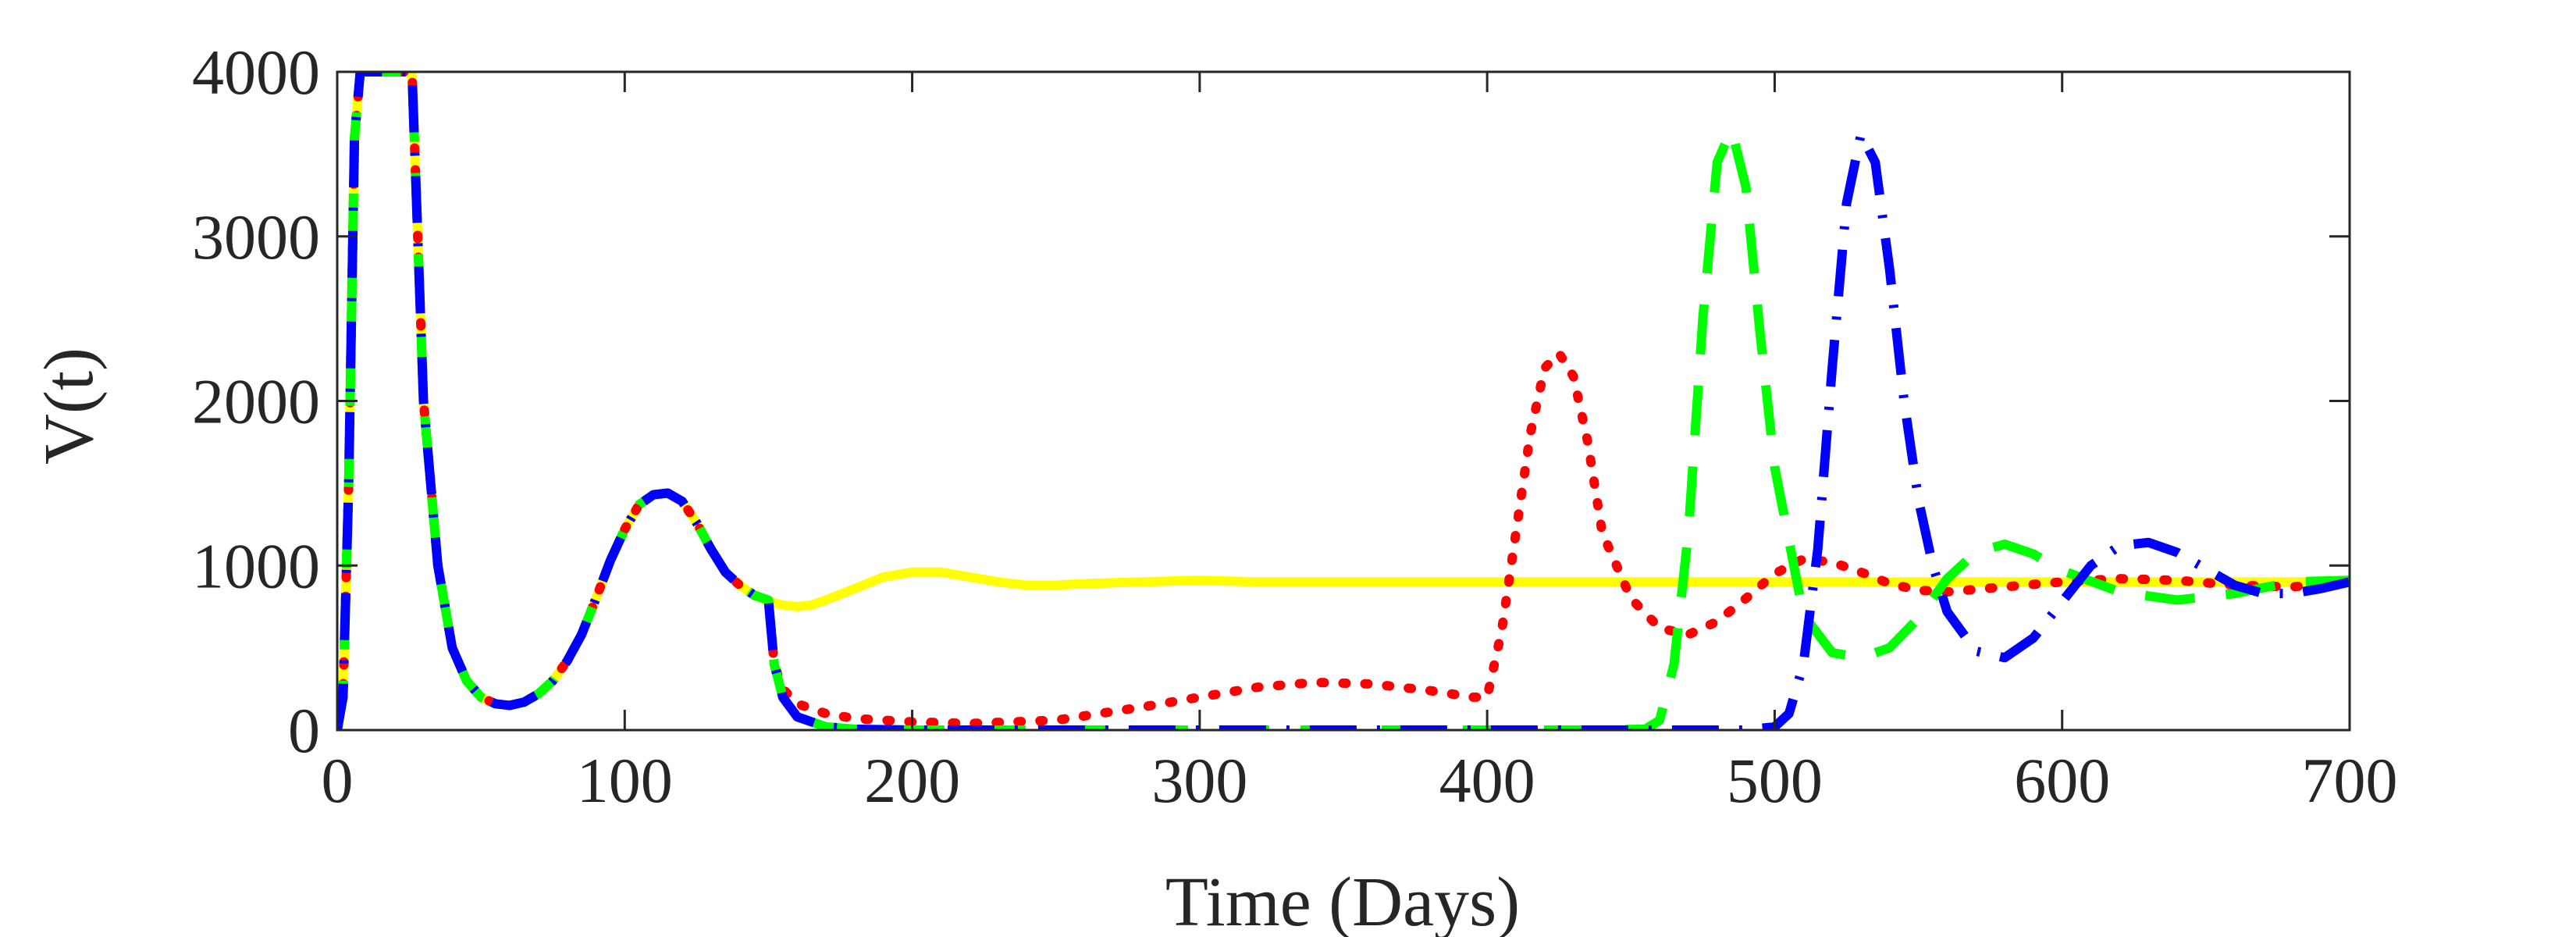 This screenshot has height=937, width=2576. I want to click on y-tick-label: 4000, so click(256, 72).